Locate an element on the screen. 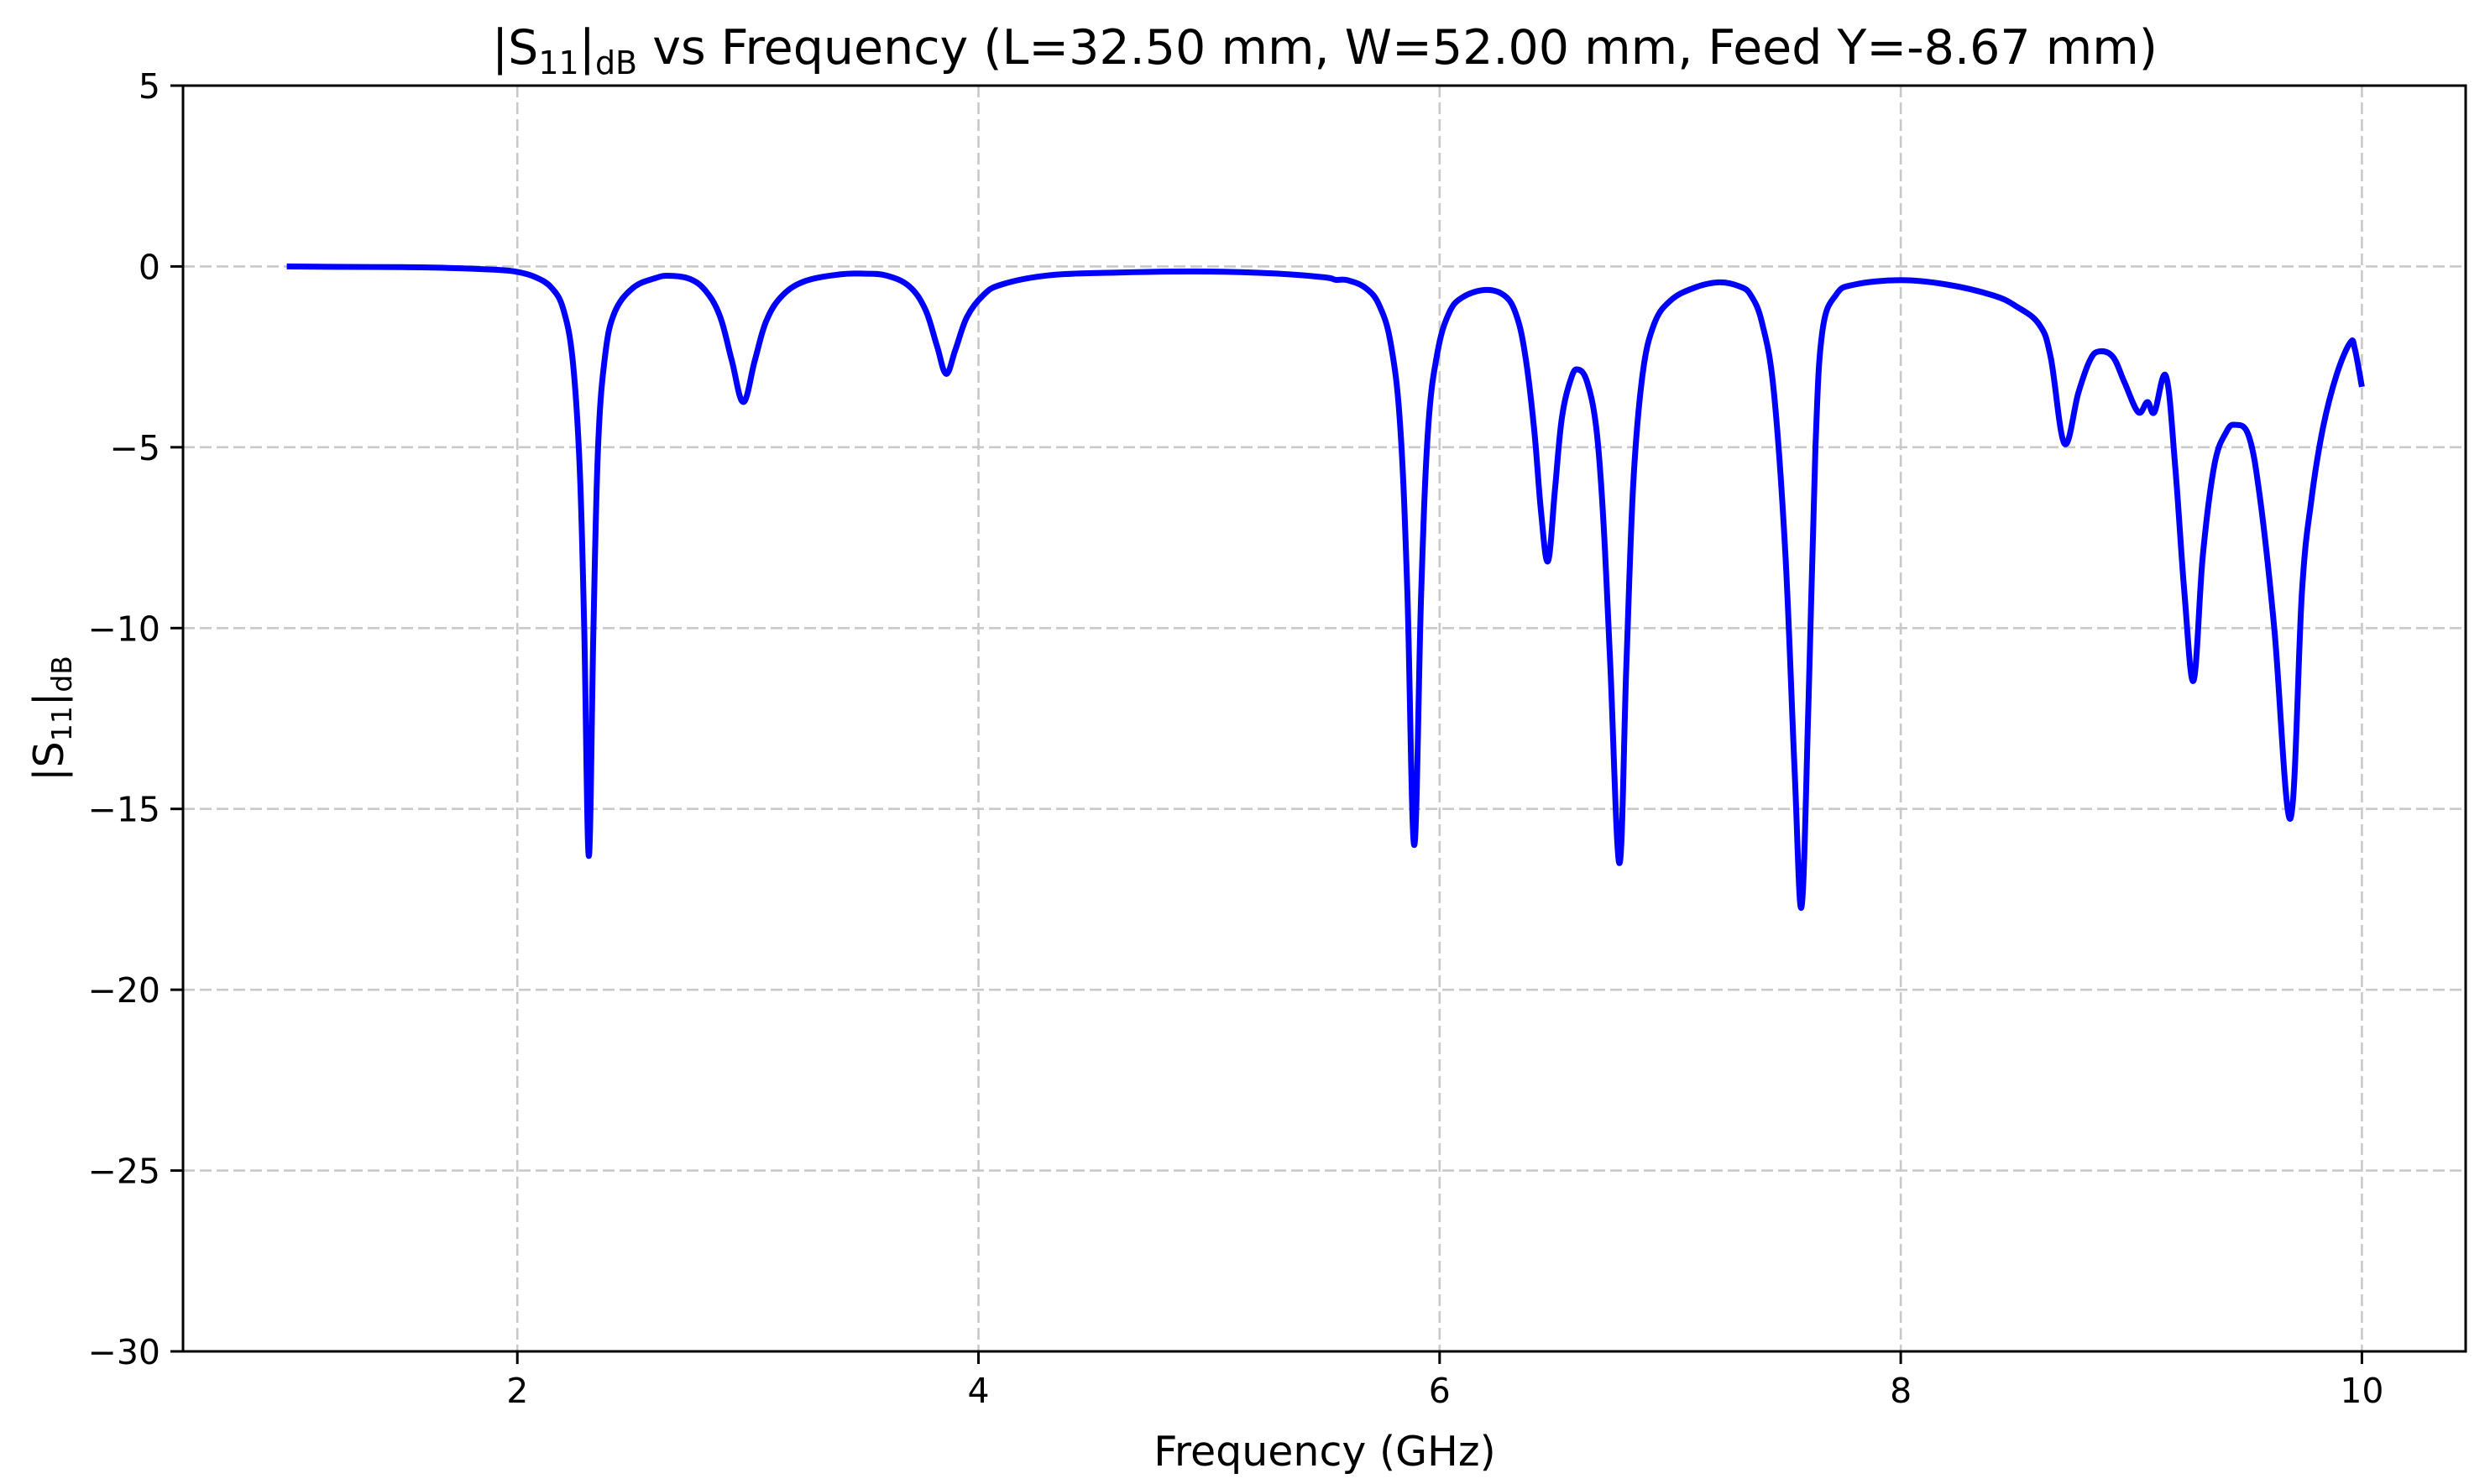  y-tick-label: −25 is located at coordinates (123, 1172).